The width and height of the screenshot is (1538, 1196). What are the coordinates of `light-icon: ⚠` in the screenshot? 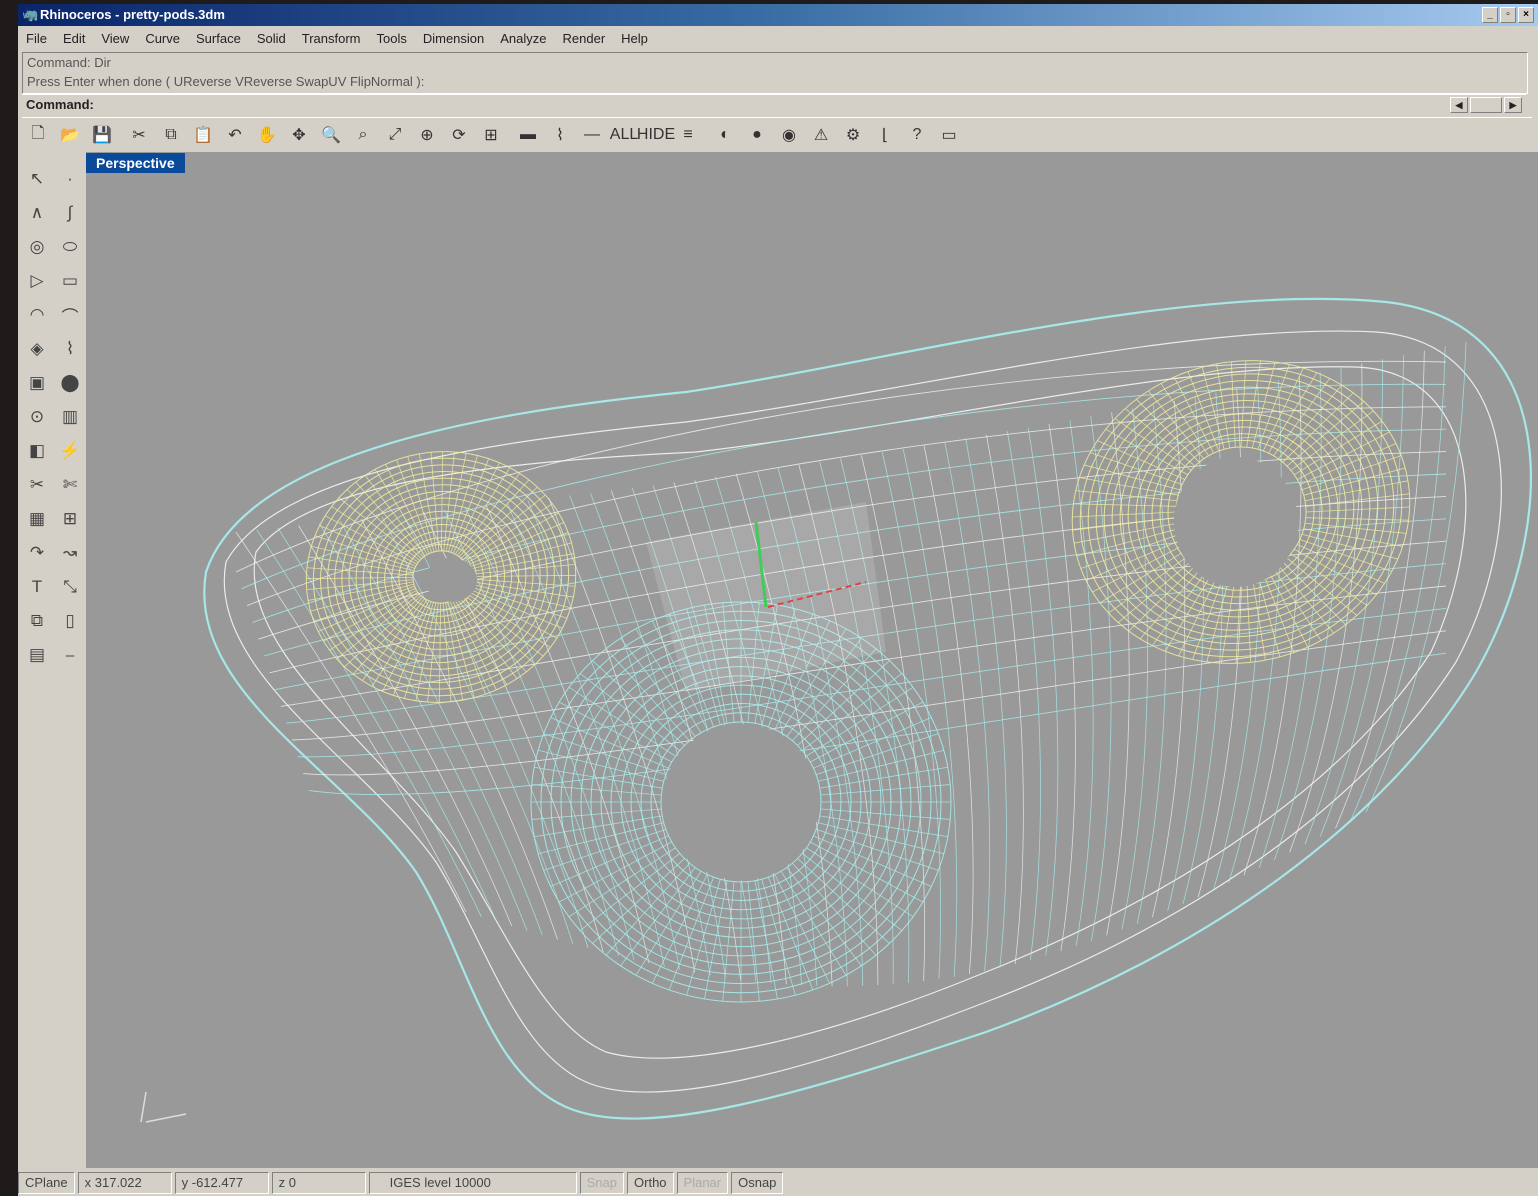 It's located at (821, 135).